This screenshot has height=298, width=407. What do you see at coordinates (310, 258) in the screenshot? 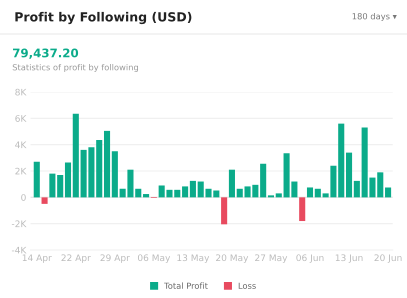
I see `x-tick-label: 06 Jun` at bounding box center [310, 258].